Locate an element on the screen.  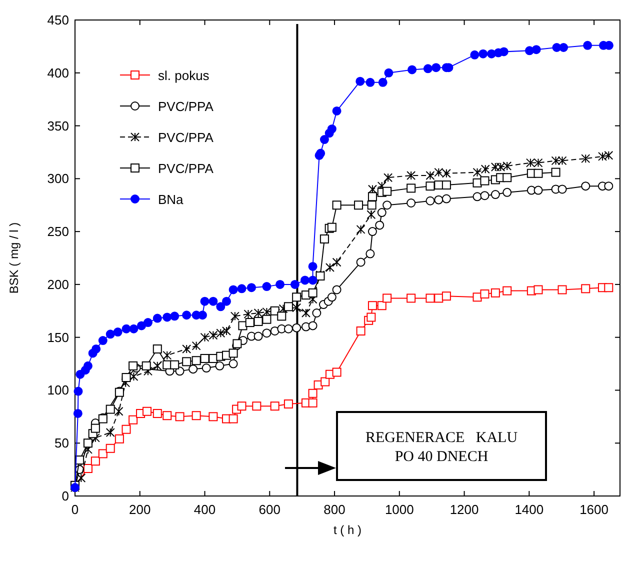
x-tick-label: 200 is located at coordinates (140, 509).